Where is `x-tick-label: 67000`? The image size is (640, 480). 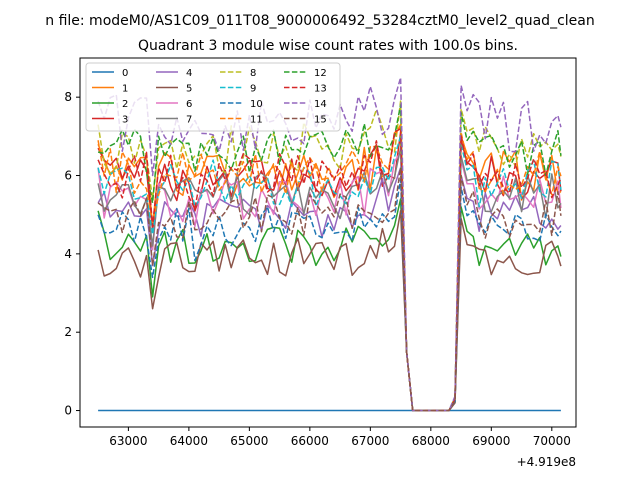
x-tick-label: 67000 is located at coordinates (370, 441).